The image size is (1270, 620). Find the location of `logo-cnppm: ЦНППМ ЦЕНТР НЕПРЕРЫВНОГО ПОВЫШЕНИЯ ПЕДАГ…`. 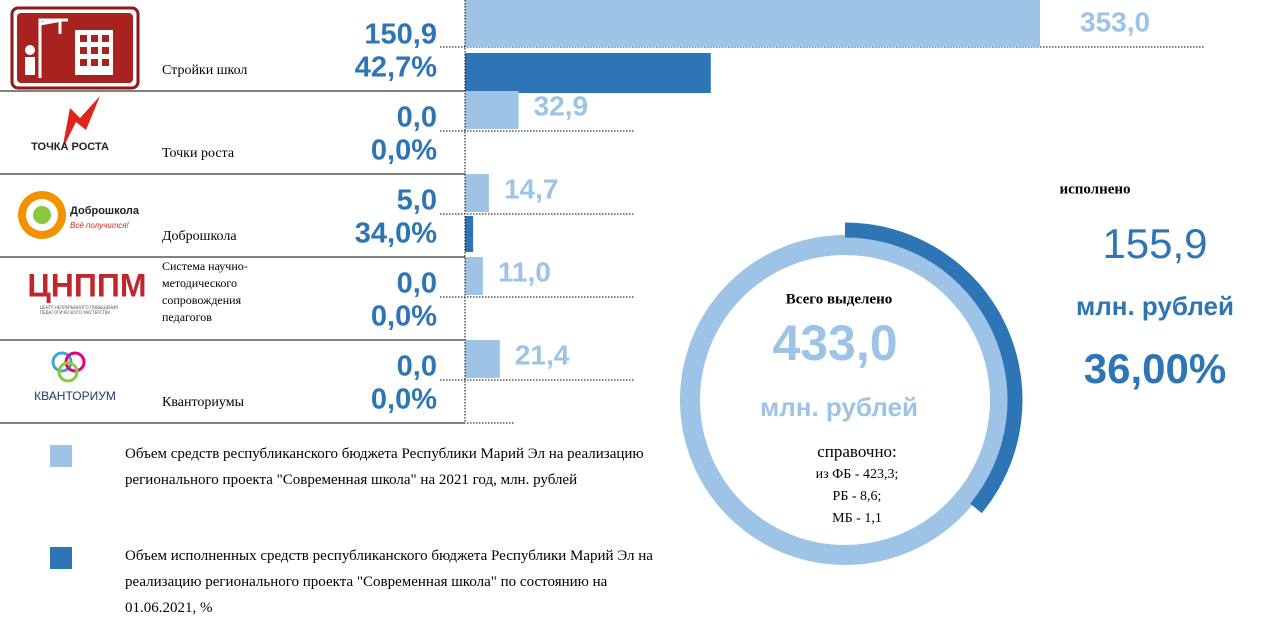

logo-cnppm: ЦНППМ ЦЕНТР НЕПРЕРЫВНОГО ПОВЫШЕНИЯ ПЕДАГ… is located at coordinates (86, 291).